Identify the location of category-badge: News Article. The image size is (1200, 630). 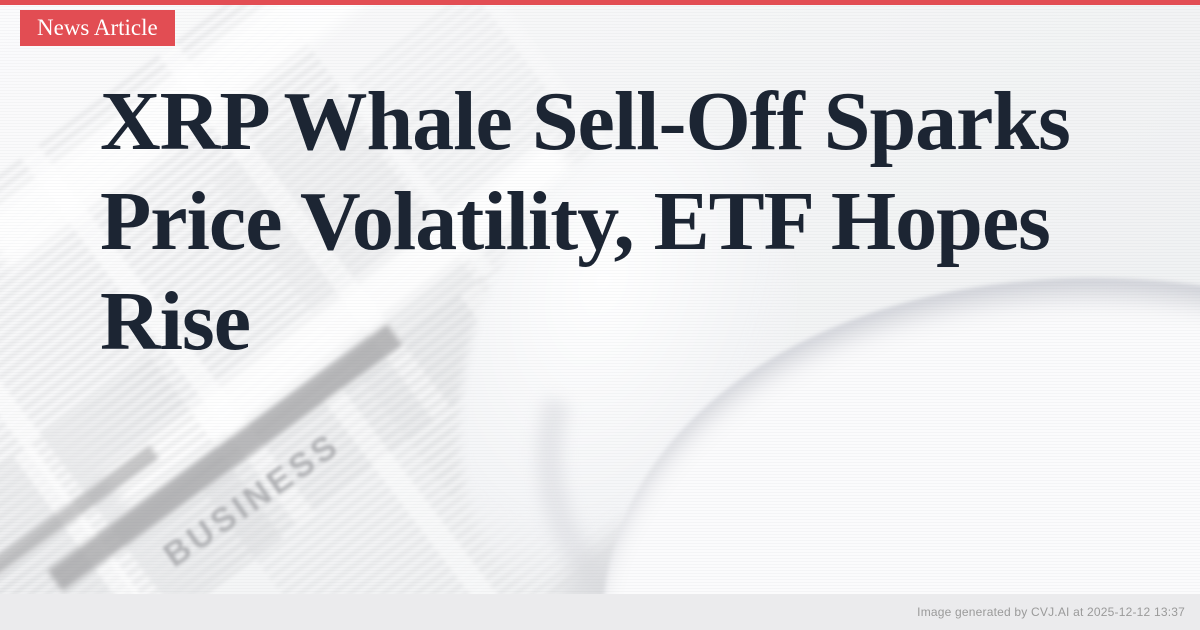
(97, 28).